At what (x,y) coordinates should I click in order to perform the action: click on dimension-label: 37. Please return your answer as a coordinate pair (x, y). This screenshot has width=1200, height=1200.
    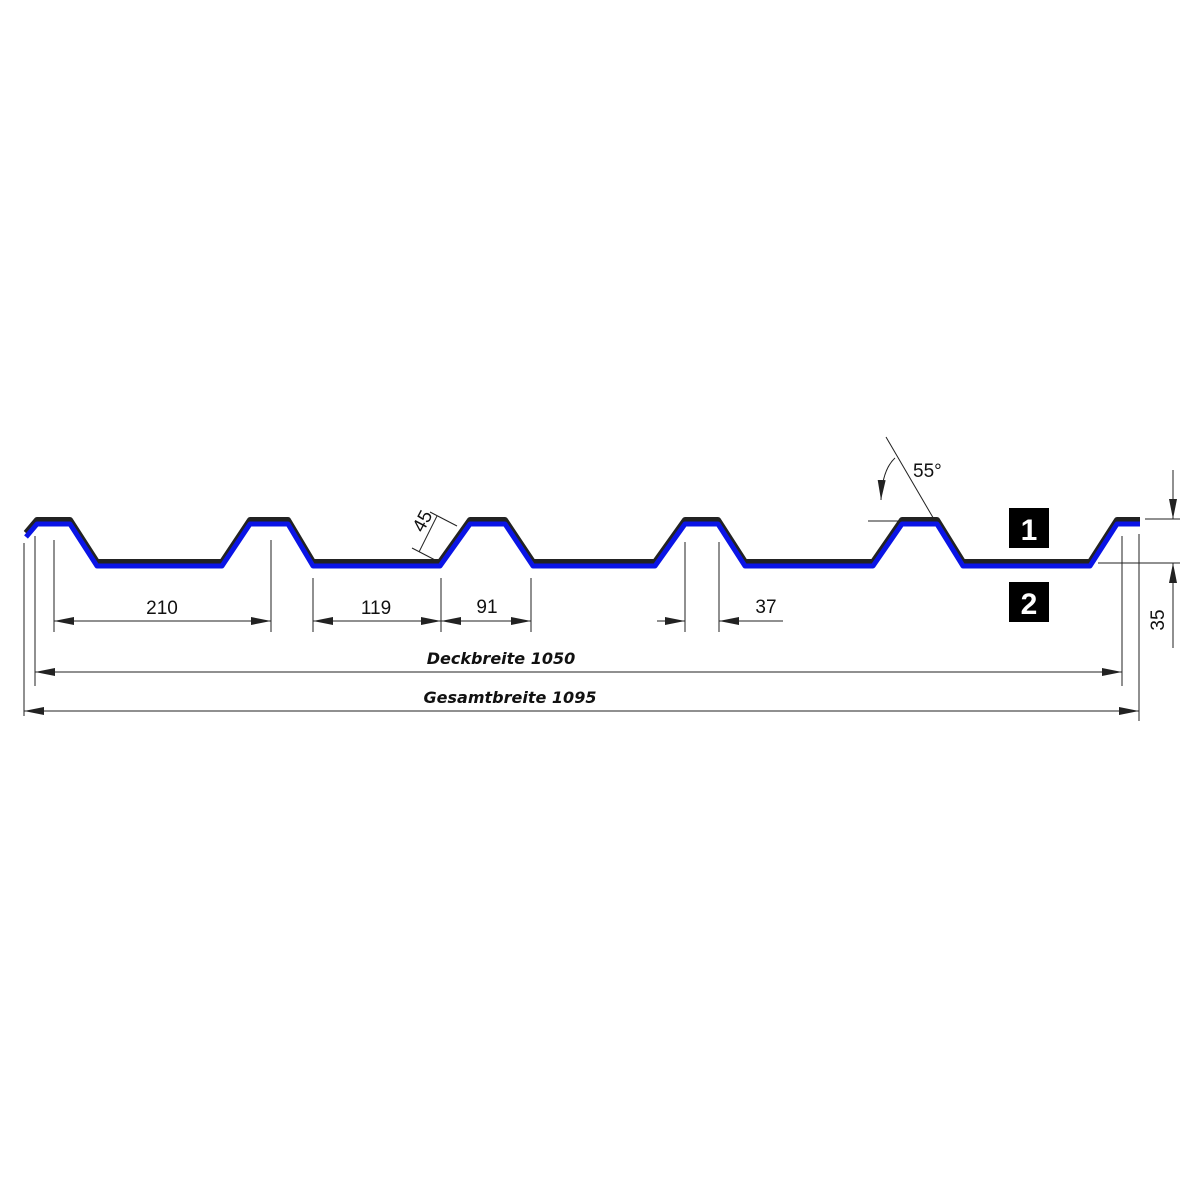
    Looking at the image, I should click on (765, 607).